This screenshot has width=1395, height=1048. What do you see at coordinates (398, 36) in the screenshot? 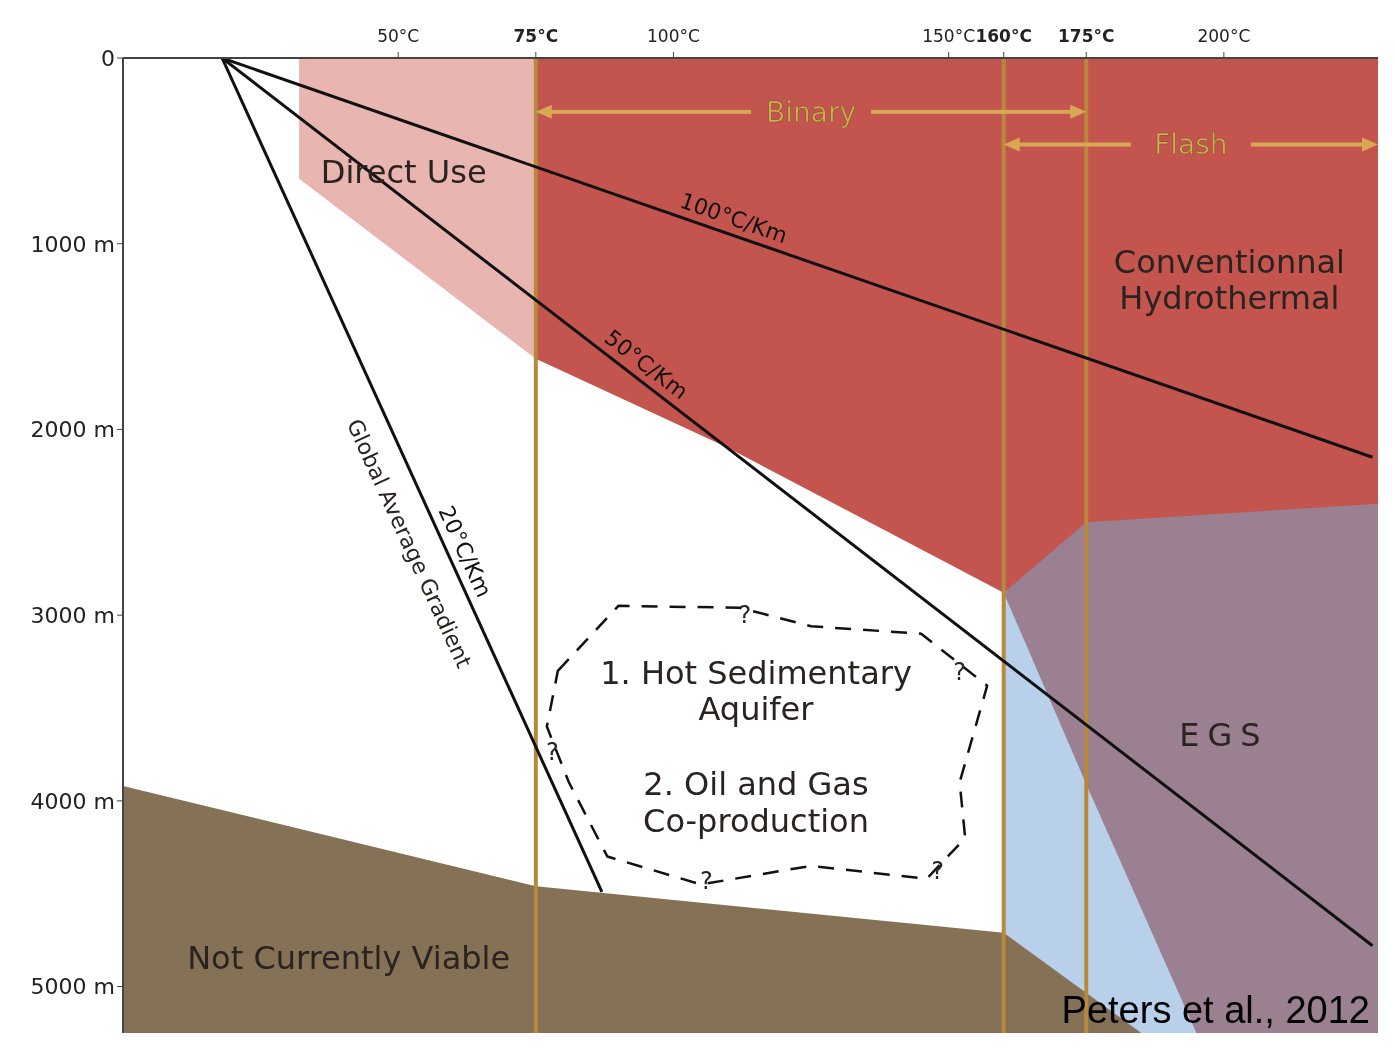
I see `x-tick-label: 50°C` at bounding box center [398, 36].